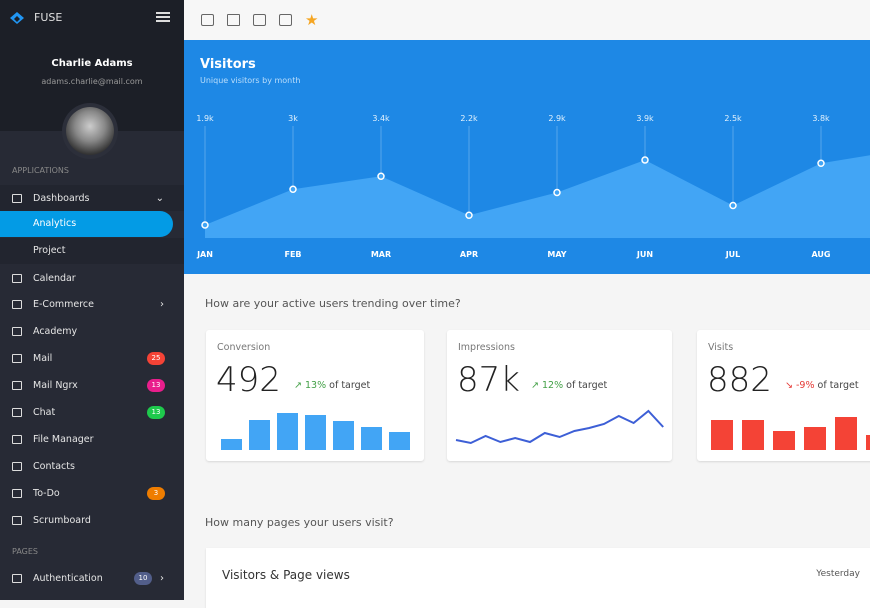  I want to click on avatar, so click(90, 131).